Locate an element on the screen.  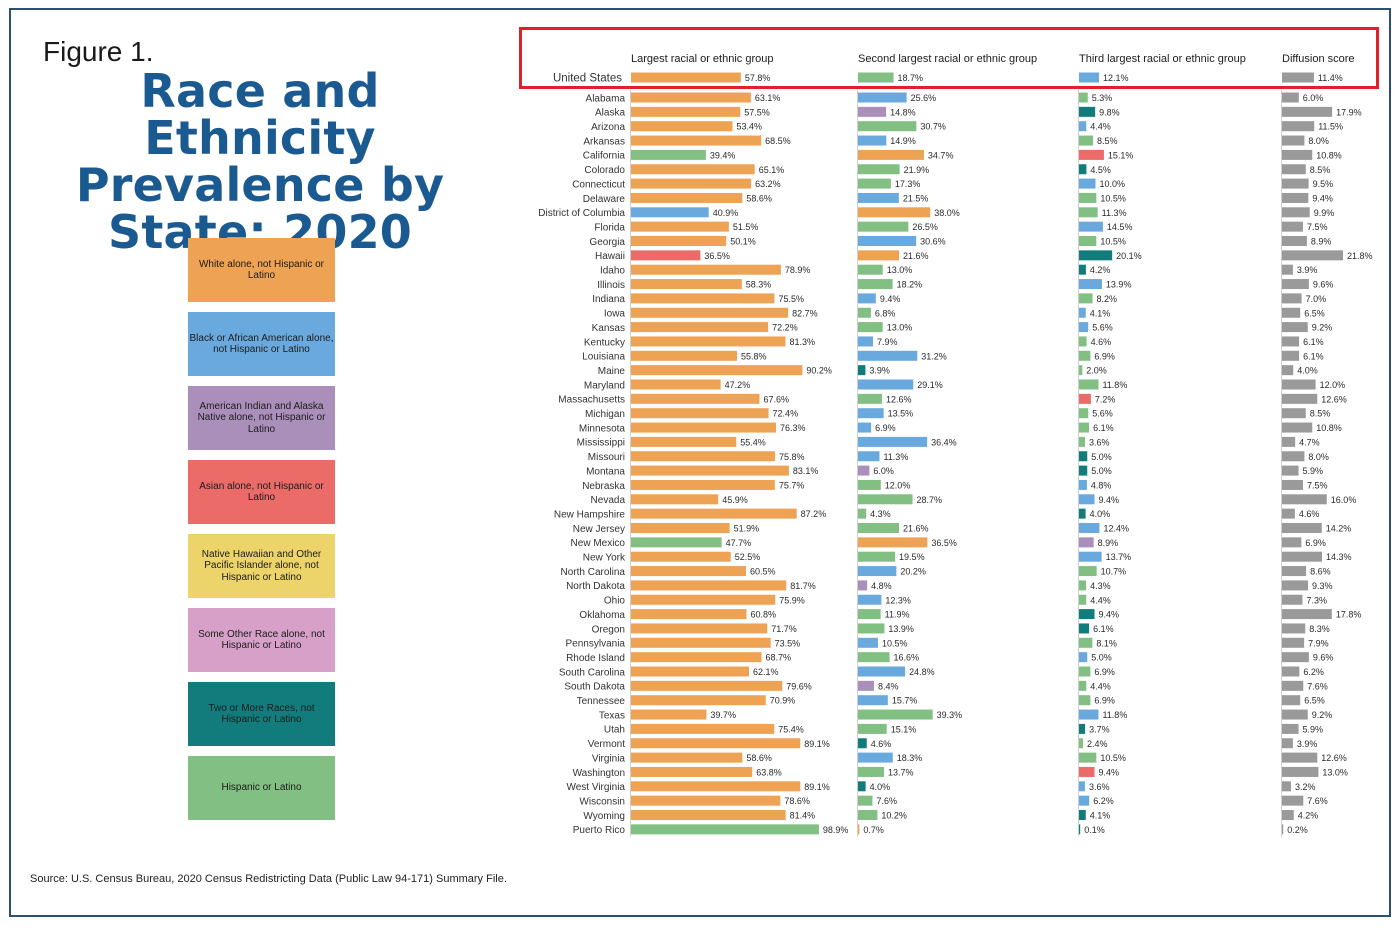
data-label-diffusion-score: 12.6% is located at coordinates (1334, 399).